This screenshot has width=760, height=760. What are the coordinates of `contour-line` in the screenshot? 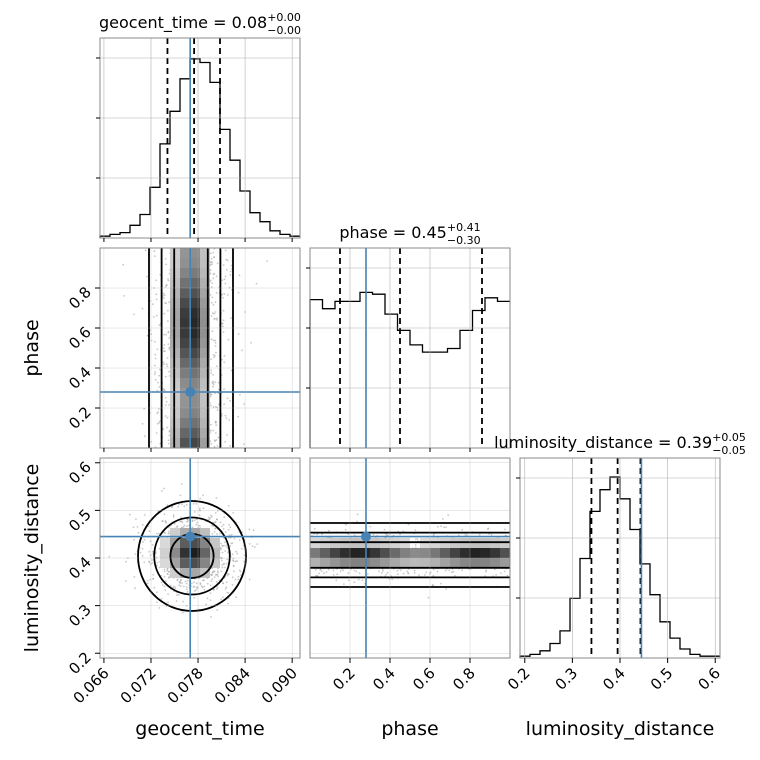 It's located at (191, 348).